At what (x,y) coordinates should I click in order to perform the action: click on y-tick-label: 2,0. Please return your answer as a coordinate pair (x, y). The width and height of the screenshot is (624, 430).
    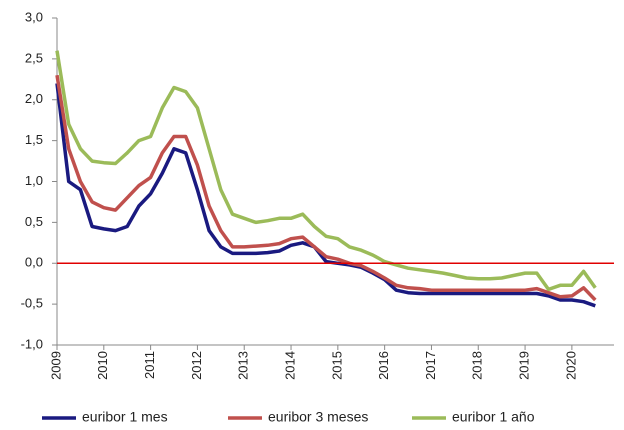
    Looking at the image, I should click on (34, 98).